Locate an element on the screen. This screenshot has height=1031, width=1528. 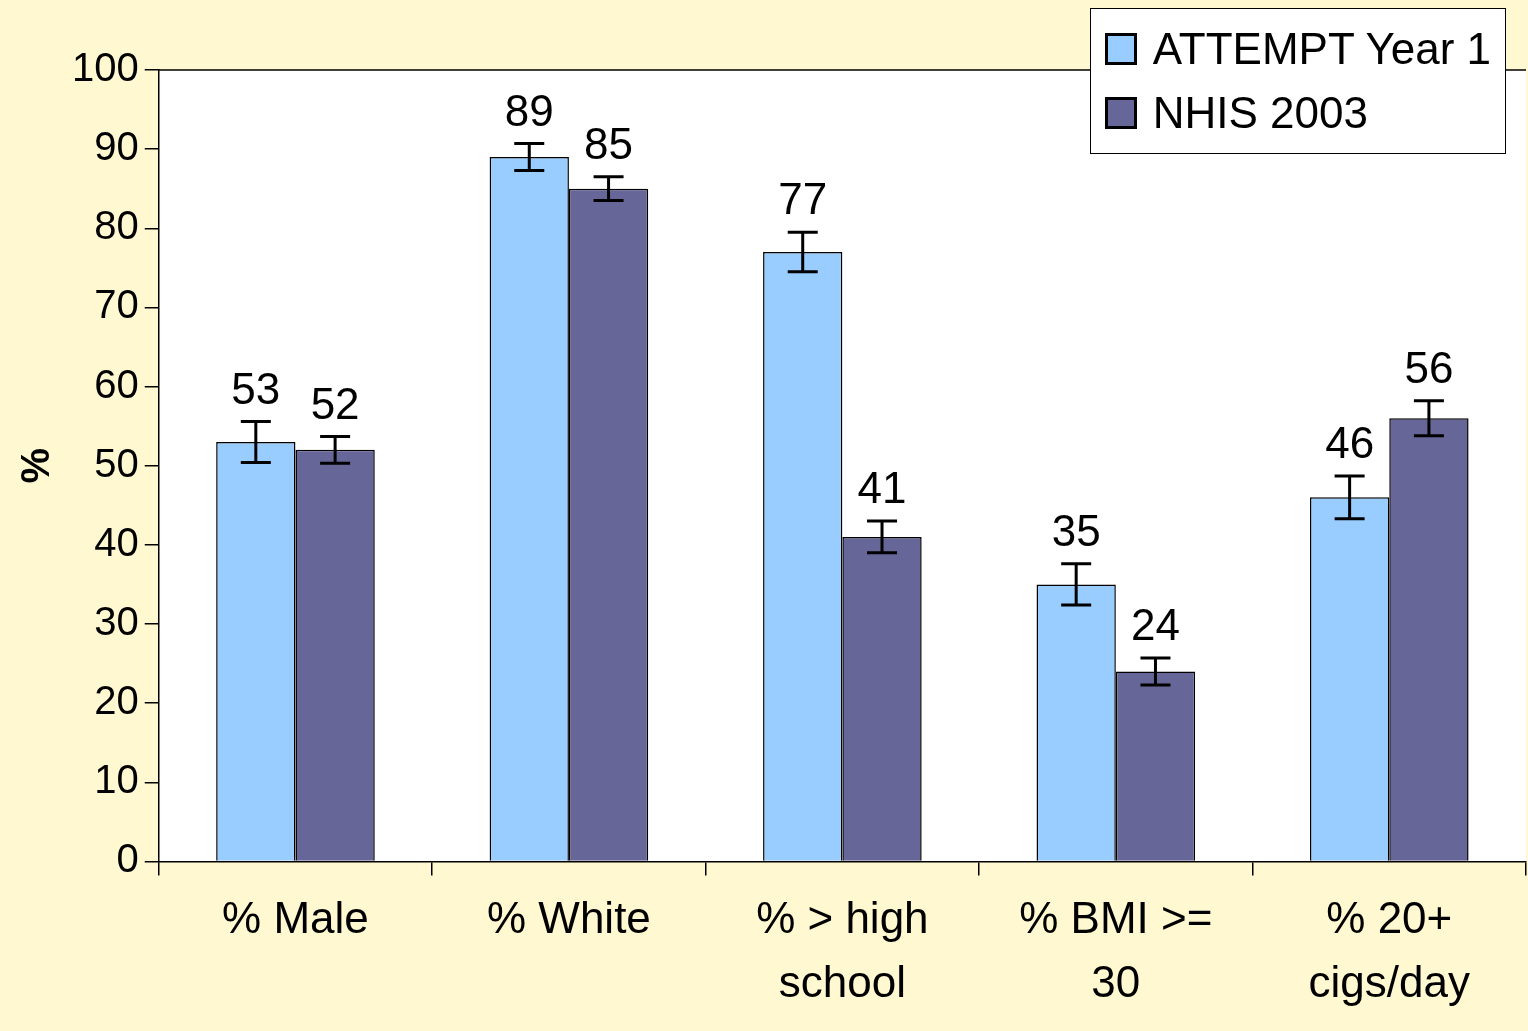
data-label: 24 is located at coordinates (1155, 625).